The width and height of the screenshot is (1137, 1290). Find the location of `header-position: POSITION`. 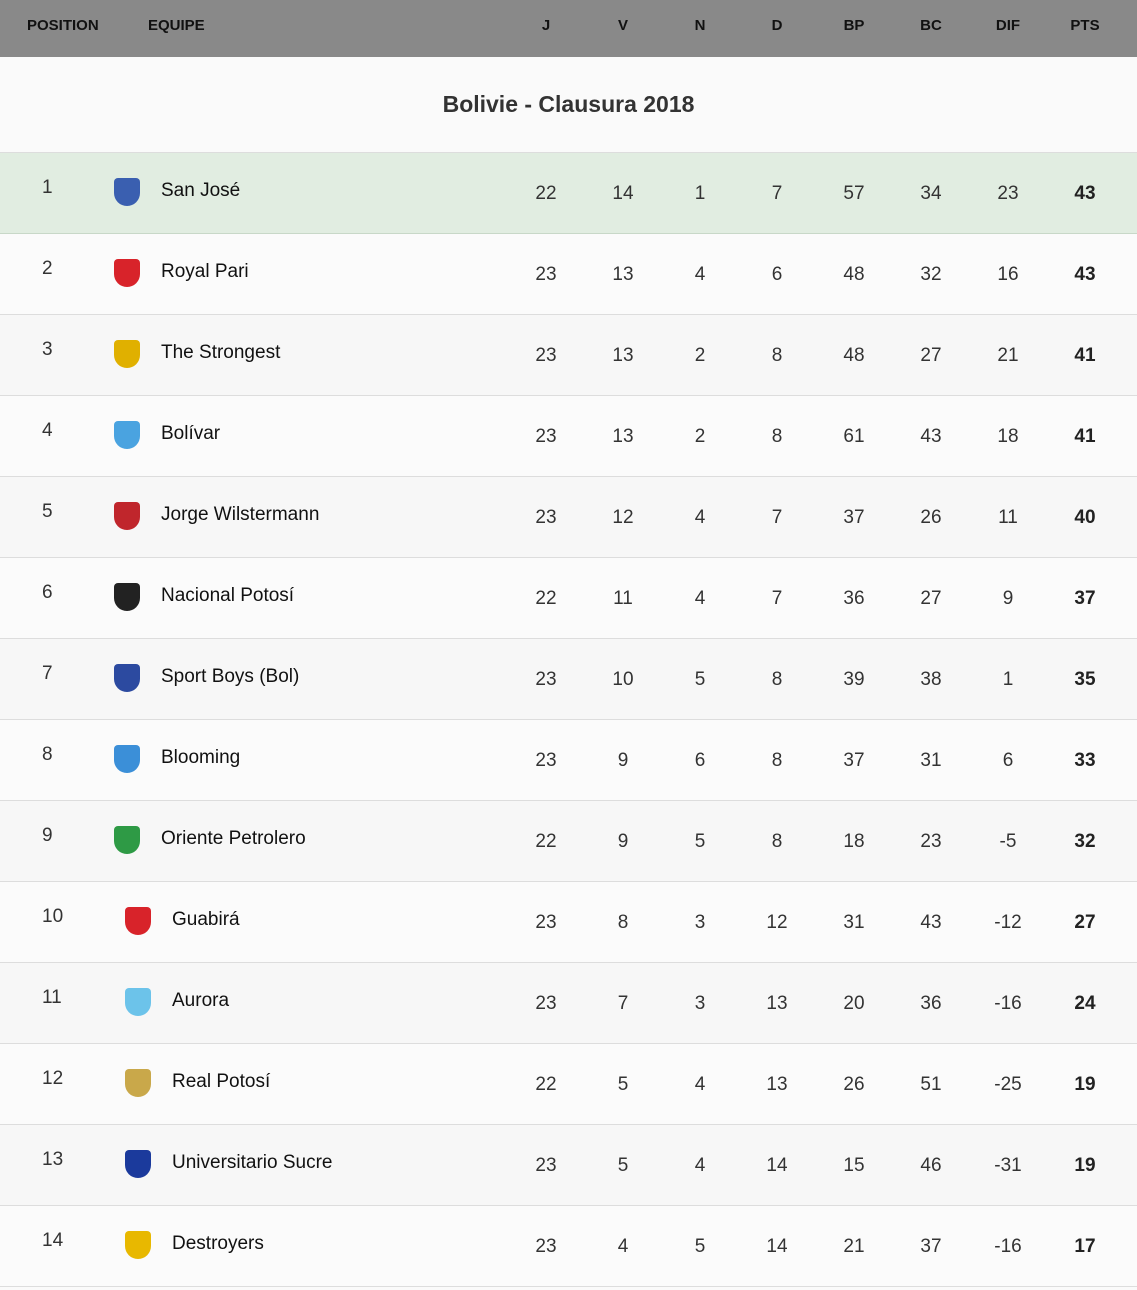

header-position: POSITION is located at coordinates (63, 25).